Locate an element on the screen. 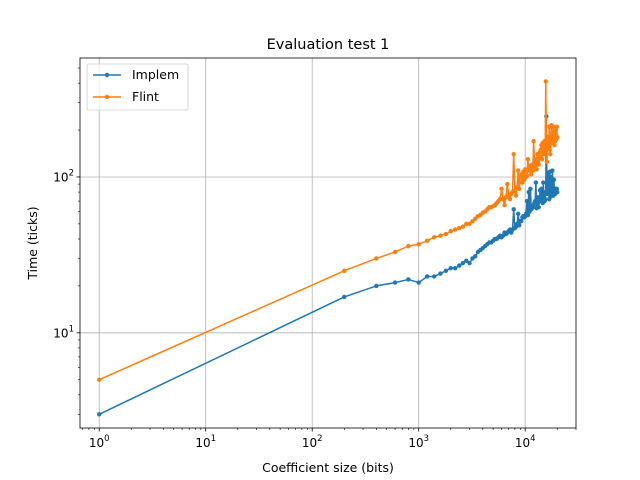 This screenshot has height=480, width=640. x-tick-label: 10⁴ is located at coordinates (525, 442).